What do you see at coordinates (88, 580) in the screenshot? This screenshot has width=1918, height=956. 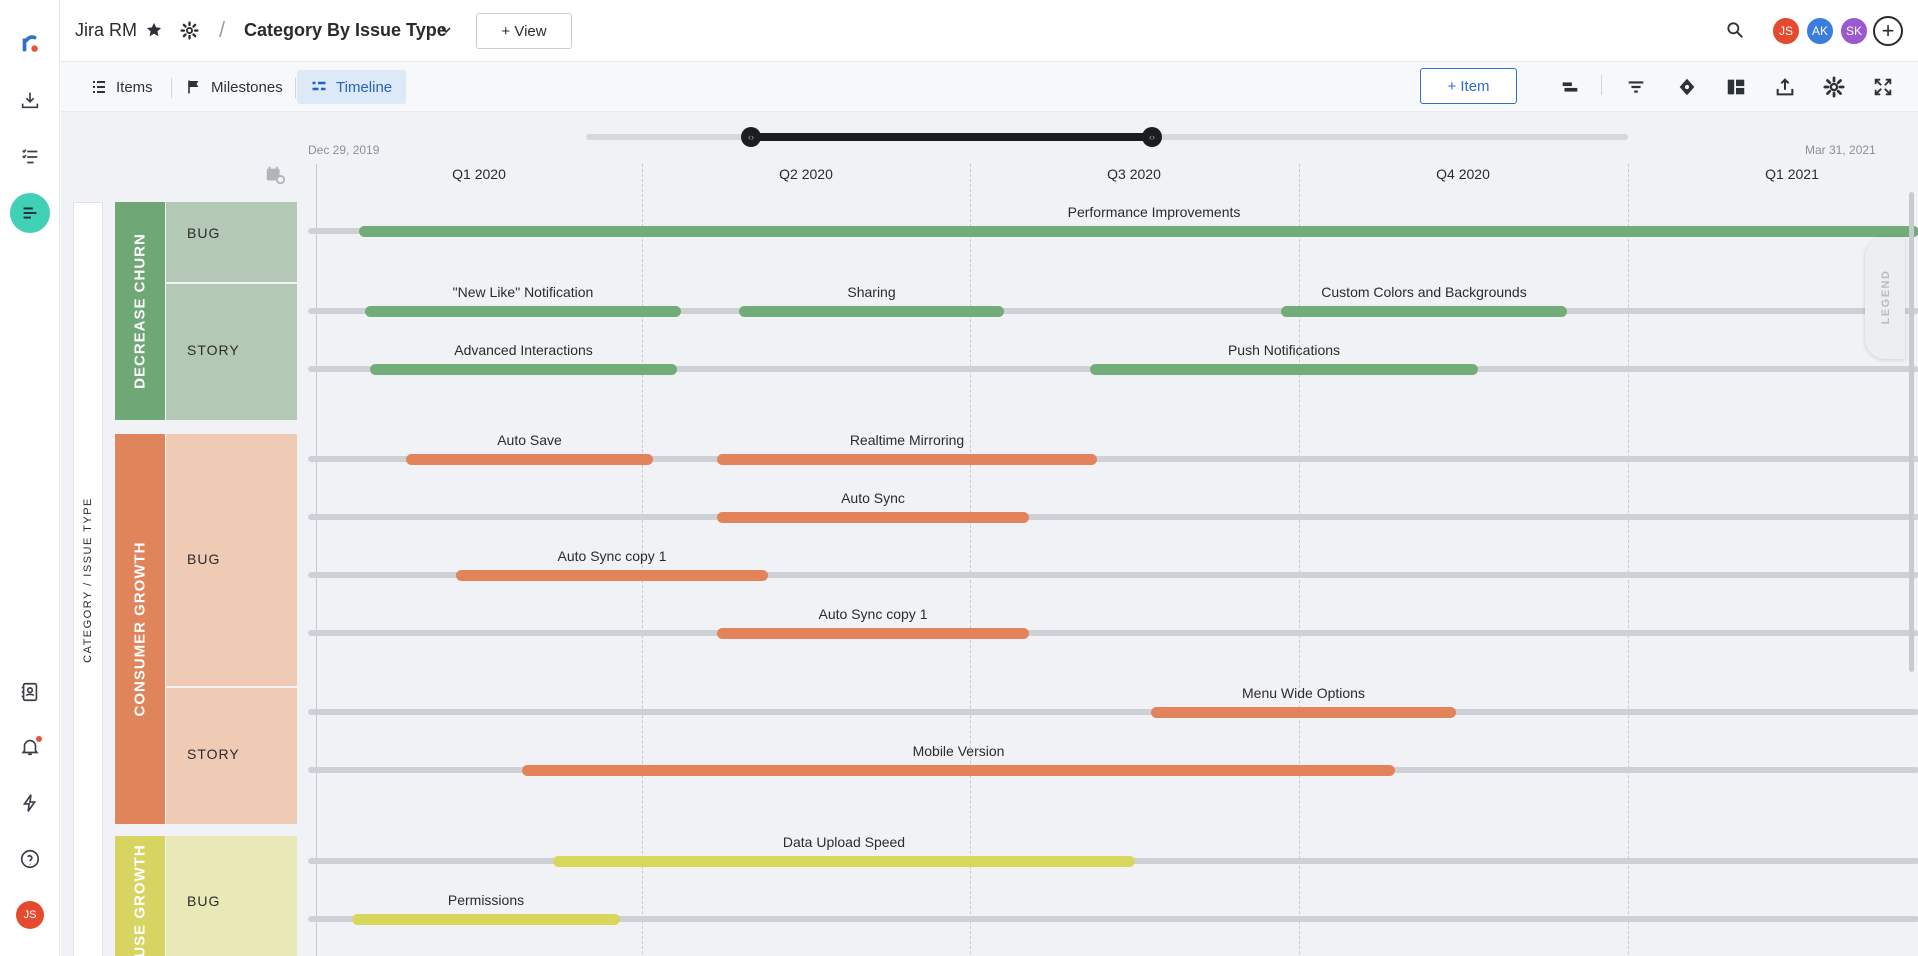 I see `grouping-axis-label: CATEGORY / ISSUE TYPE` at bounding box center [88, 580].